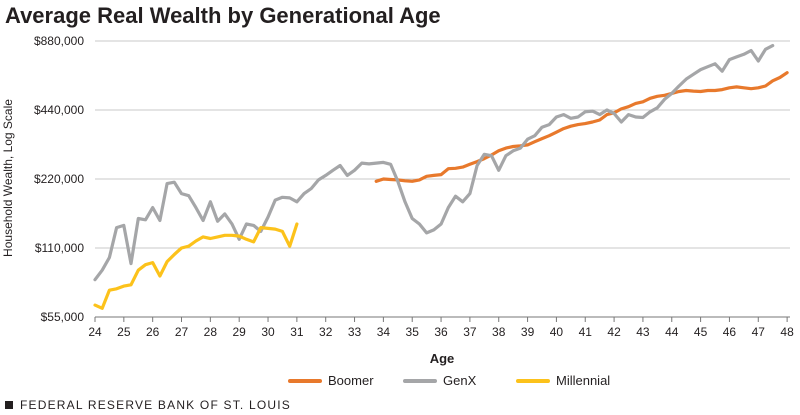  Describe the element at coordinates (499, 332) in the screenshot. I see `x-tick-label: 38` at that location.